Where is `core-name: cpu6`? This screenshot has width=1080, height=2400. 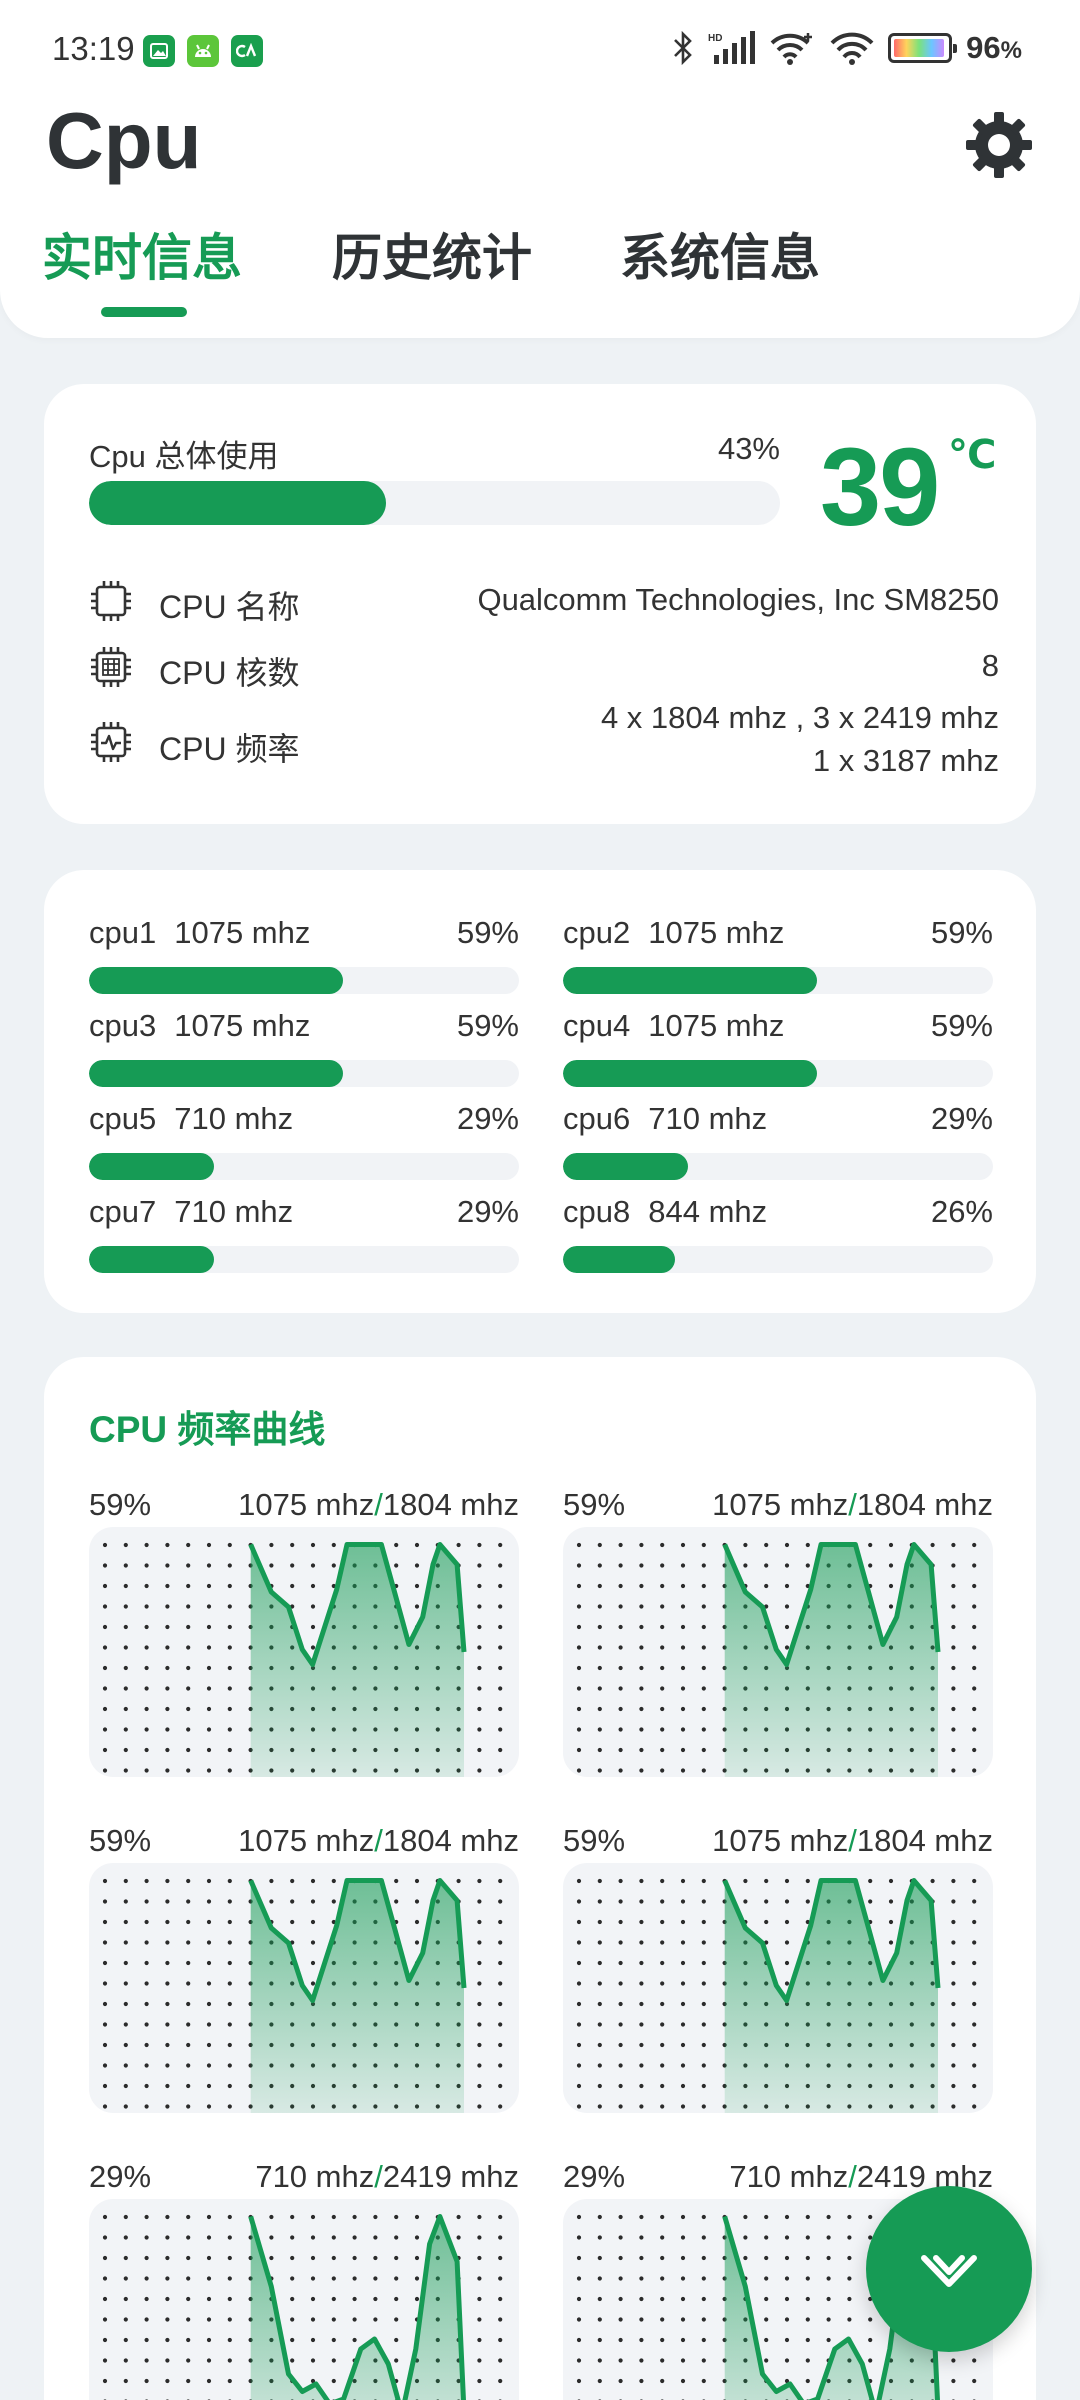 core-name: cpu6 is located at coordinates (597, 1118).